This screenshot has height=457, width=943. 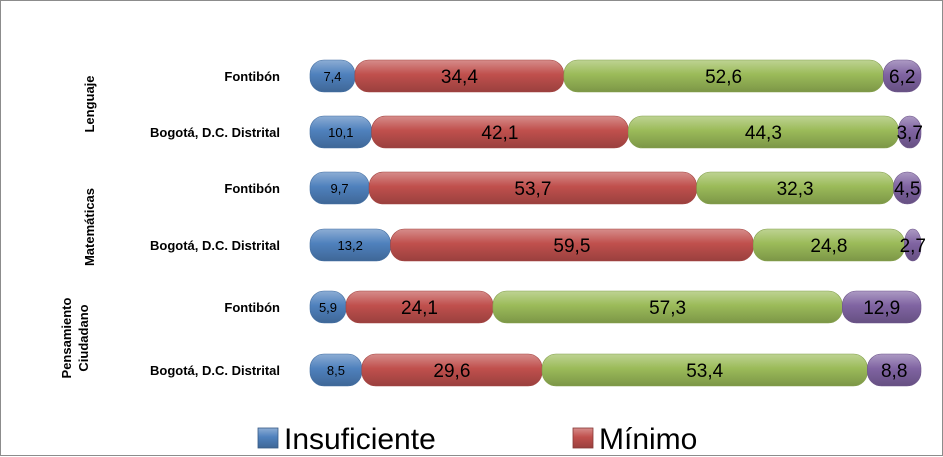 What do you see at coordinates (350, 245) in the screenshot?
I see `data-label: 13,2` at bounding box center [350, 245].